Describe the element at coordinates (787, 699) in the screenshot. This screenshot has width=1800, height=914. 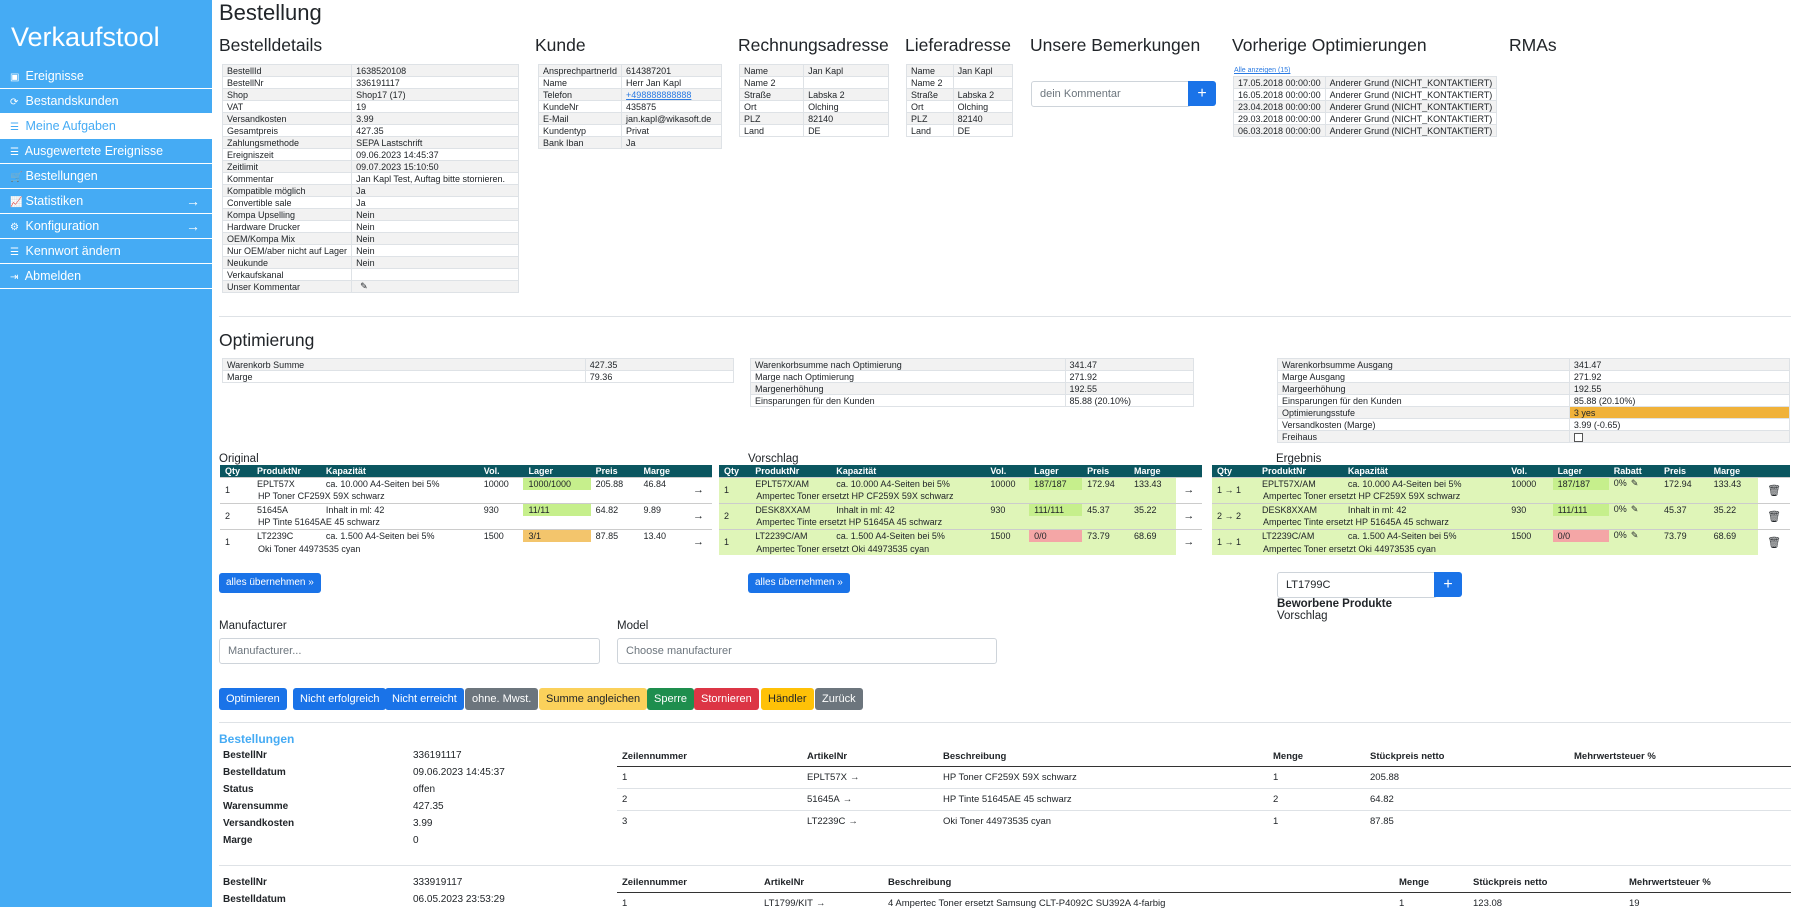
I see `haendler-button: Händler` at that location.